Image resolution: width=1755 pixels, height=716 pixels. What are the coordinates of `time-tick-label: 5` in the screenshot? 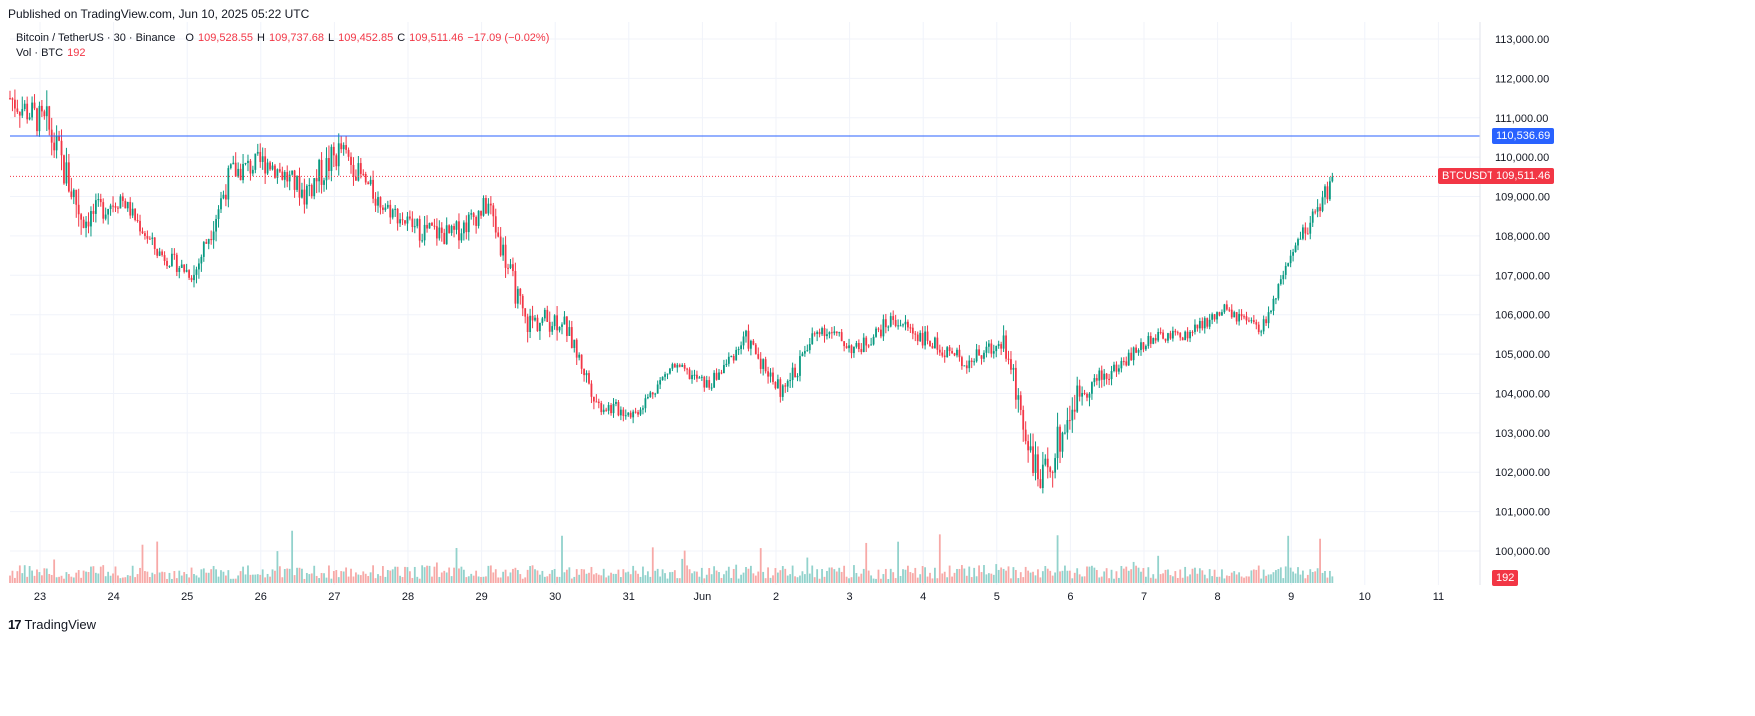 It's located at (997, 597).